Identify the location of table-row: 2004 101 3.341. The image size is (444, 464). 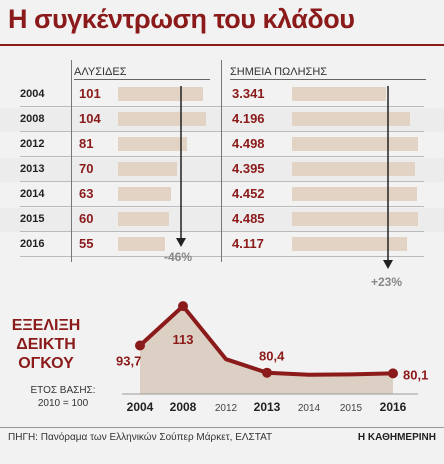
(222, 95).